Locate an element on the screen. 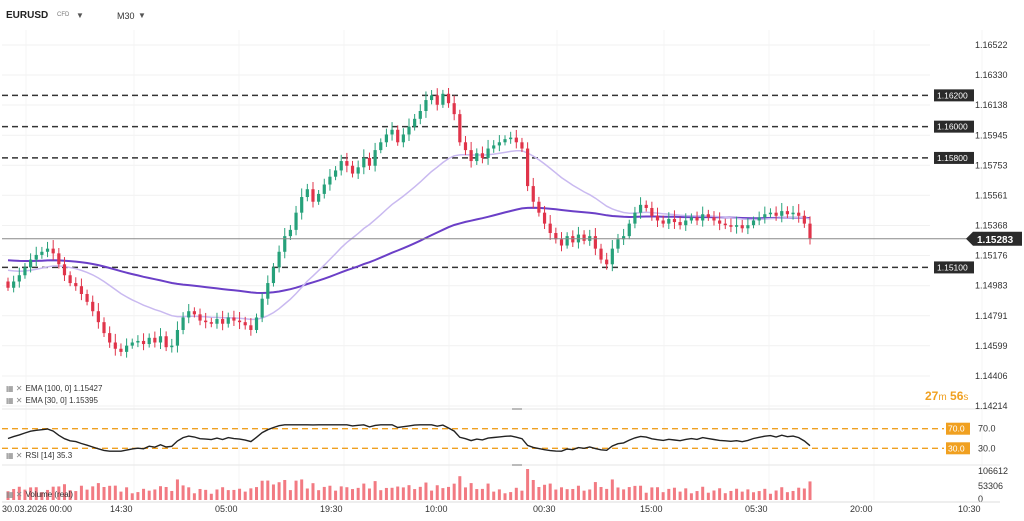 This screenshot has height=521, width=1024. current-price-tag is located at coordinates (994, 238).